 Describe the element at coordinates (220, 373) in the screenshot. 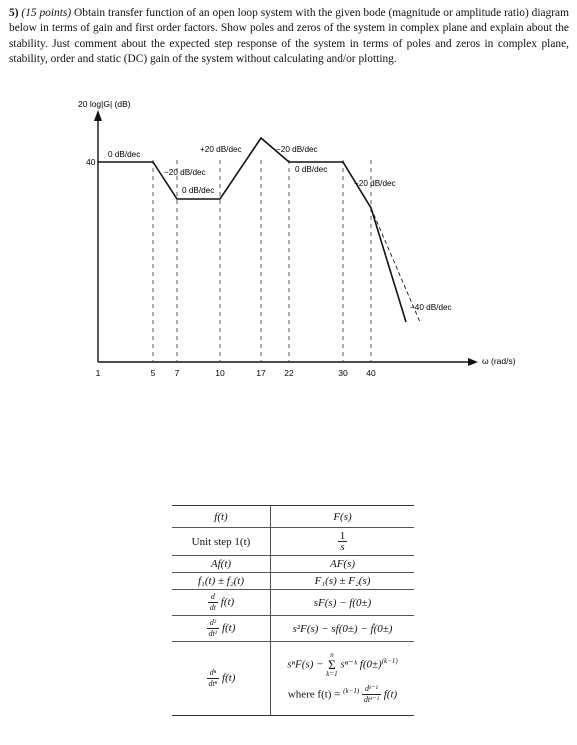

I see `x-tick-label: 10` at that location.